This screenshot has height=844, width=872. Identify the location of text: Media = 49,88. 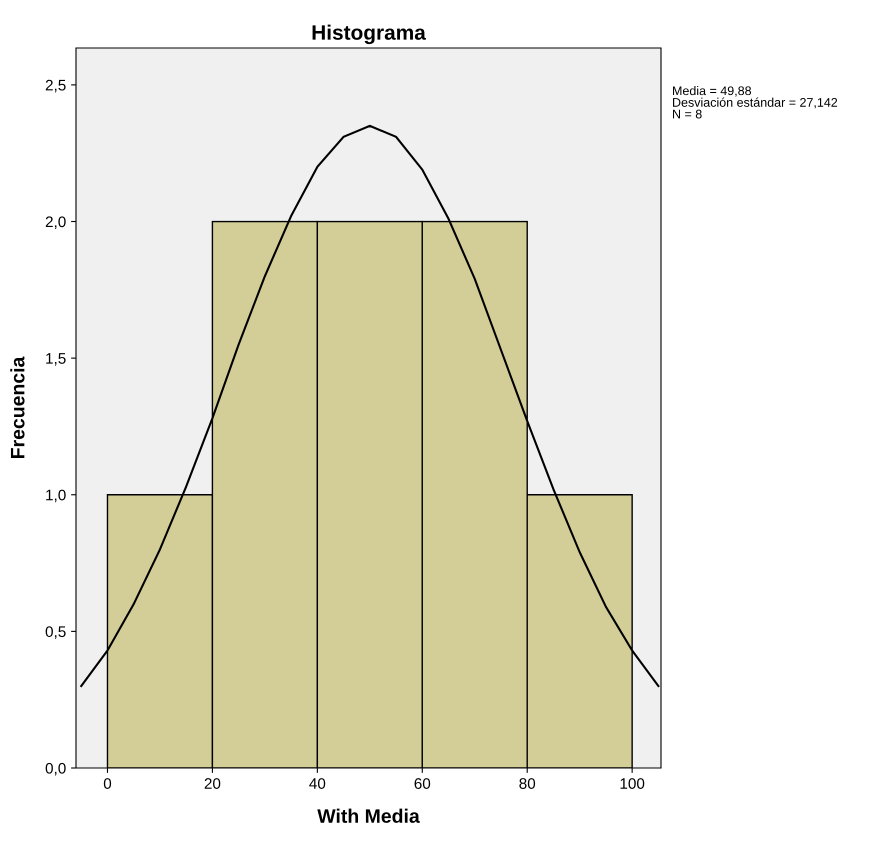
(712, 91).